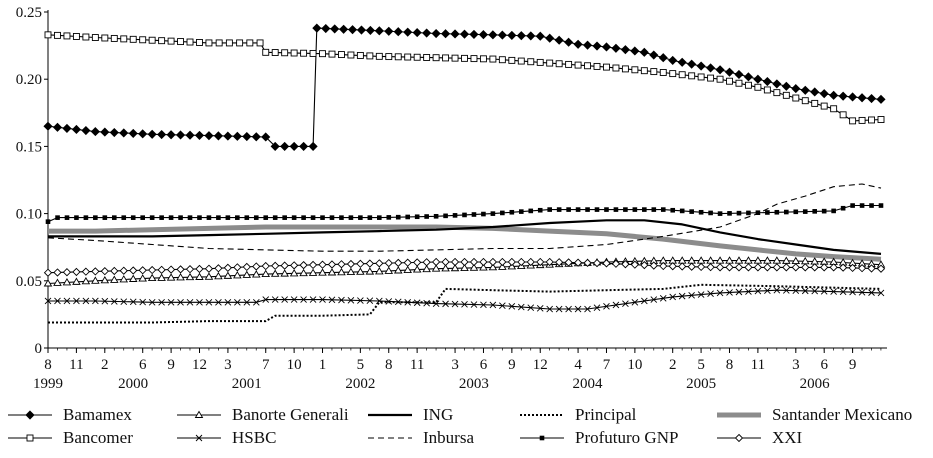 This screenshot has height=458, width=933. Describe the element at coordinates (48, 365) in the screenshot. I see `x-tick-label: 8` at that location.